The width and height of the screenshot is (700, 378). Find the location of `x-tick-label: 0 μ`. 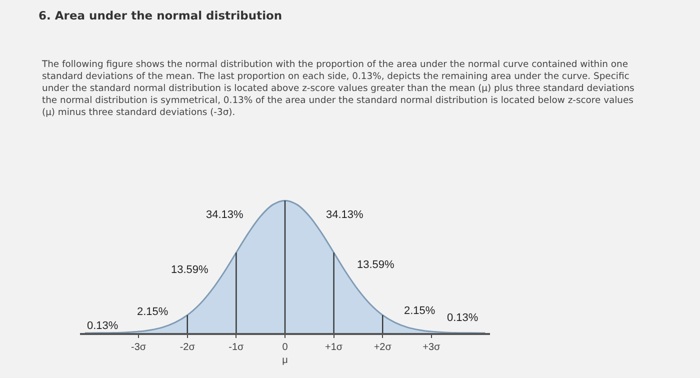

x-tick-label: 0 μ is located at coordinates (285, 354).